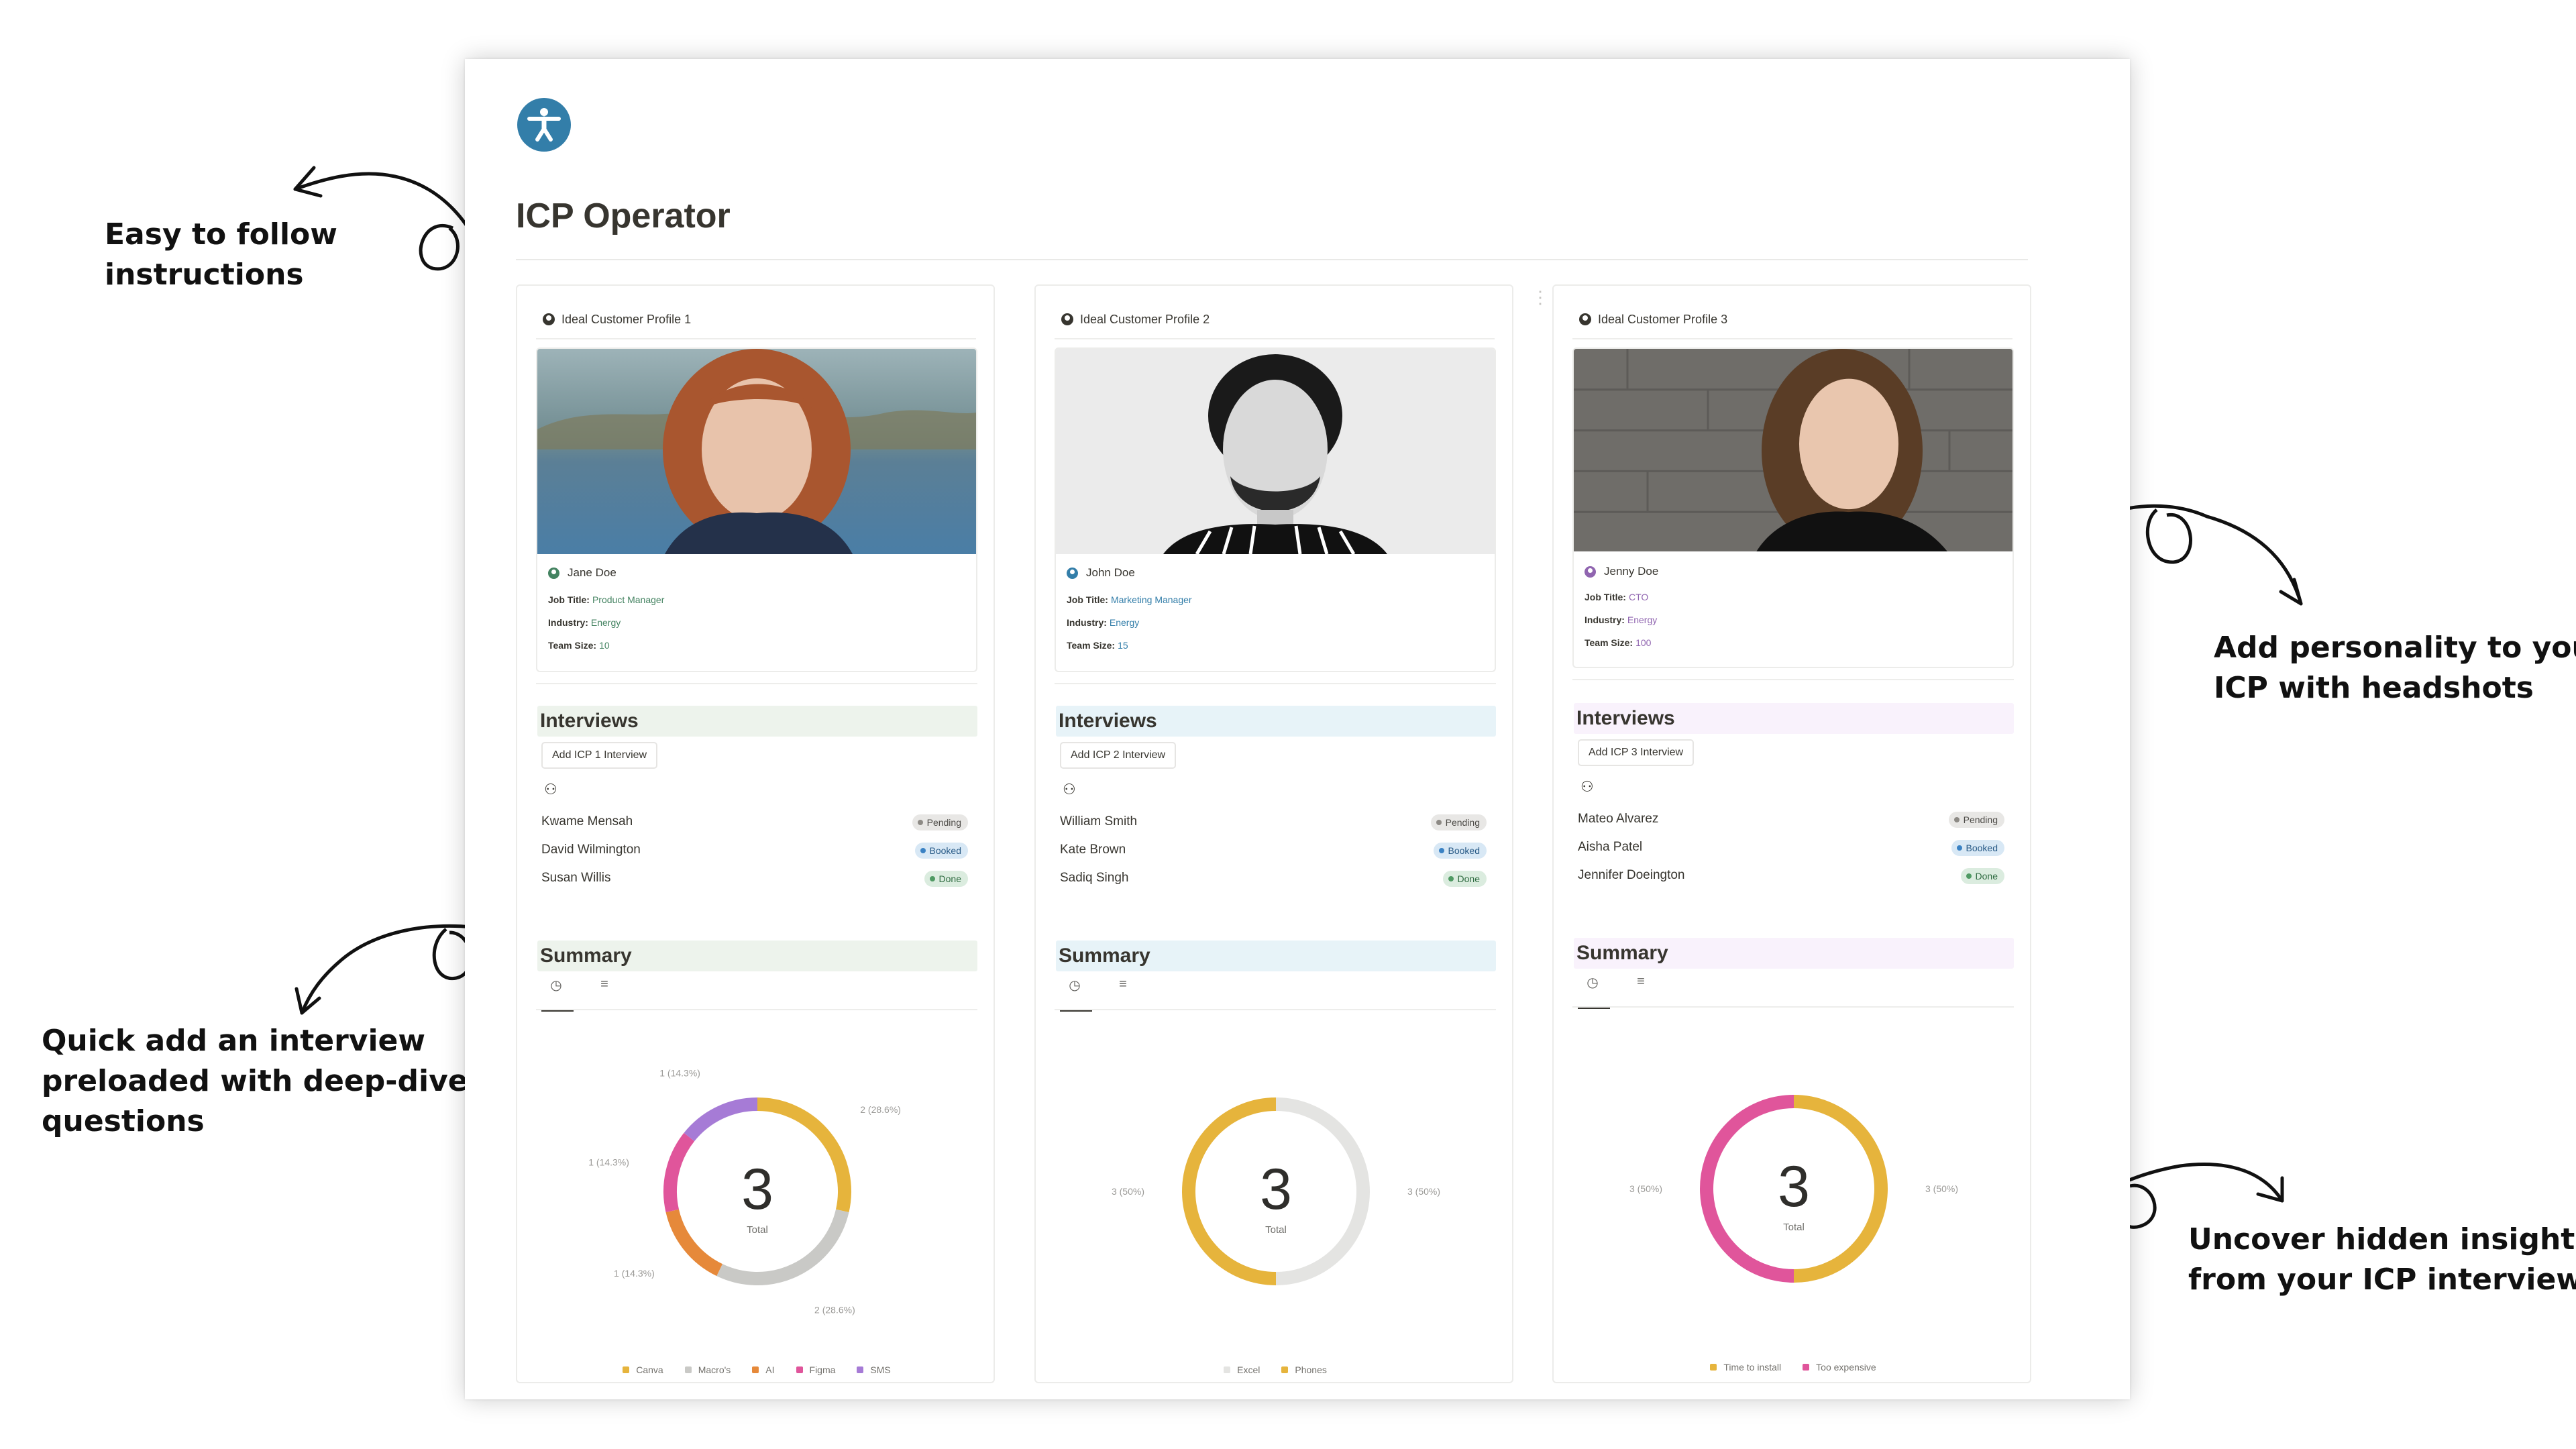 The image size is (2576, 1449). I want to click on legend-label: Figma, so click(822, 1369).